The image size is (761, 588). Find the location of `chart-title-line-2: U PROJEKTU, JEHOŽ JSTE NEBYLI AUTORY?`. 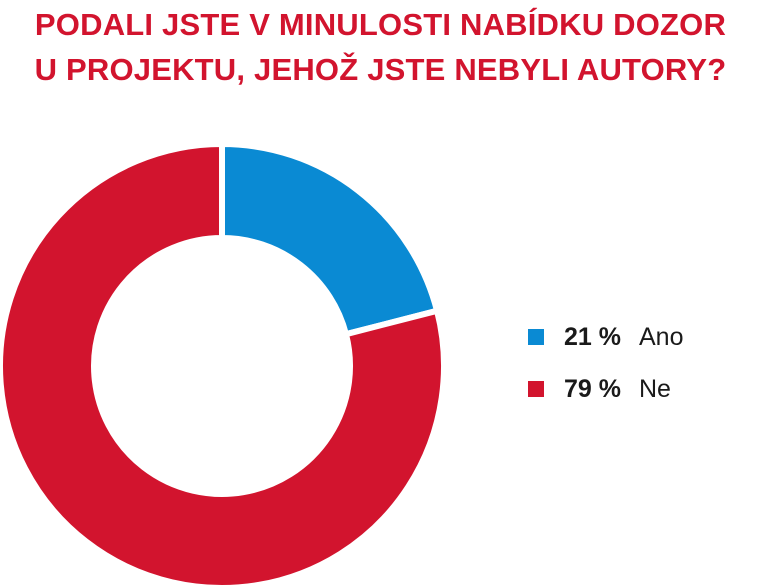

chart-title-line-2: U PROJEKTU, JEHOŽ JSTE NEBYLI AUTORY? is located at coordinates (380, 69).